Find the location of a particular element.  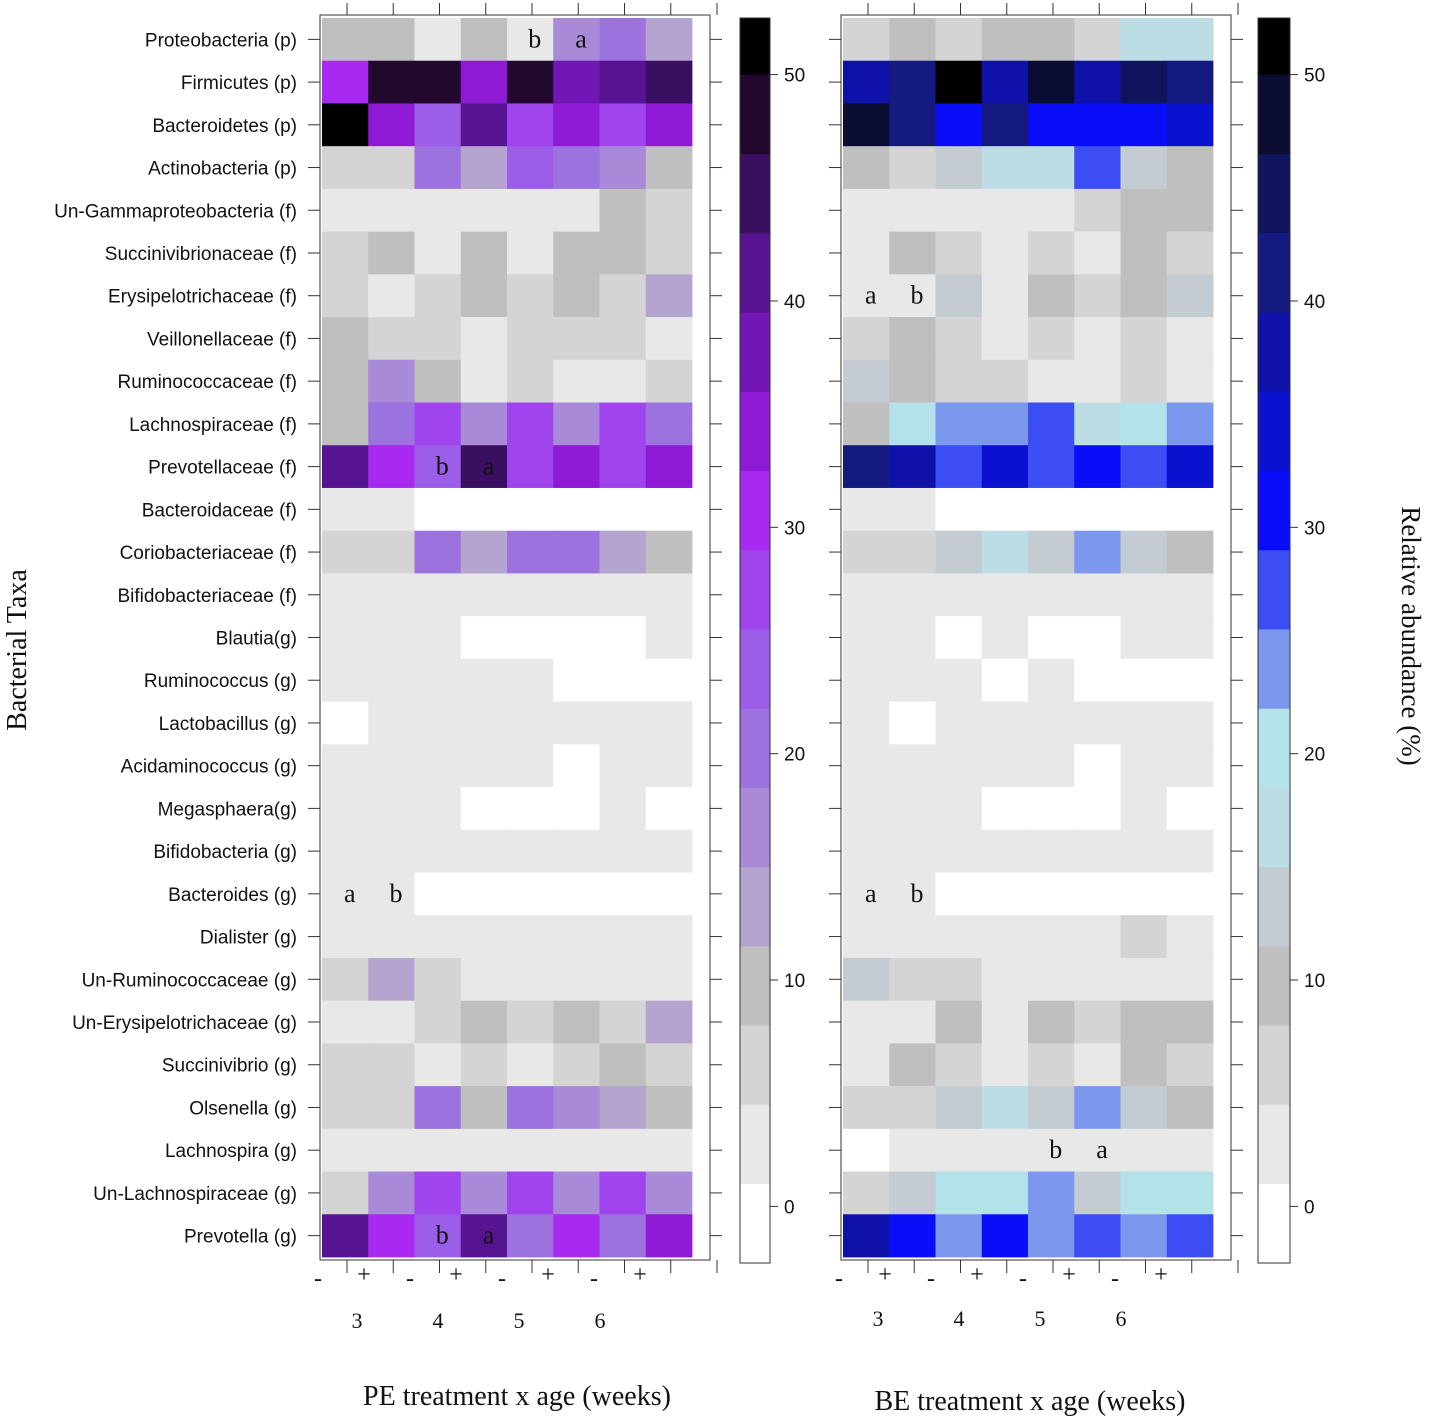

taxon-label: Blautia(g) is located at coordinates (256, 639).